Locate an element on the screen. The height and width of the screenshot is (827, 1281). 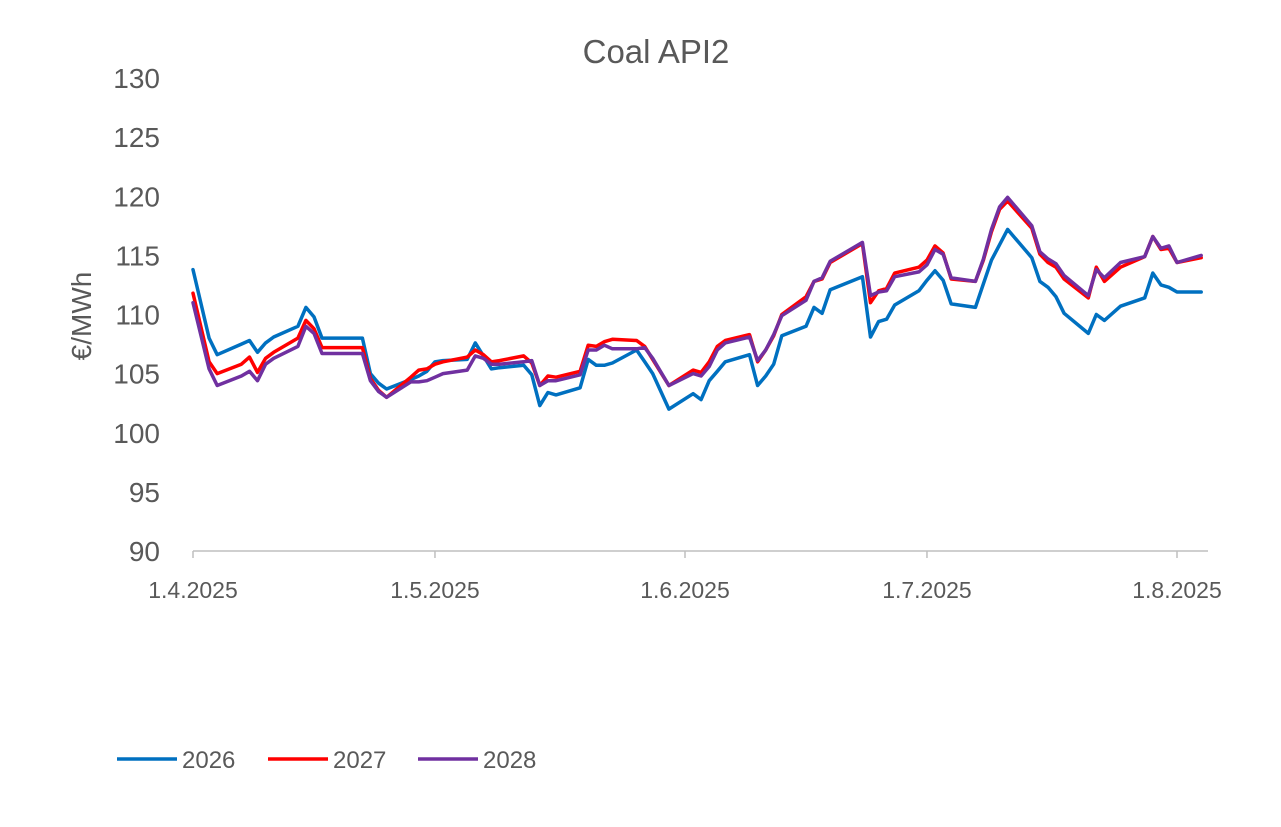
legend-label-2027: 2027 is located at coordinates (359, 760).